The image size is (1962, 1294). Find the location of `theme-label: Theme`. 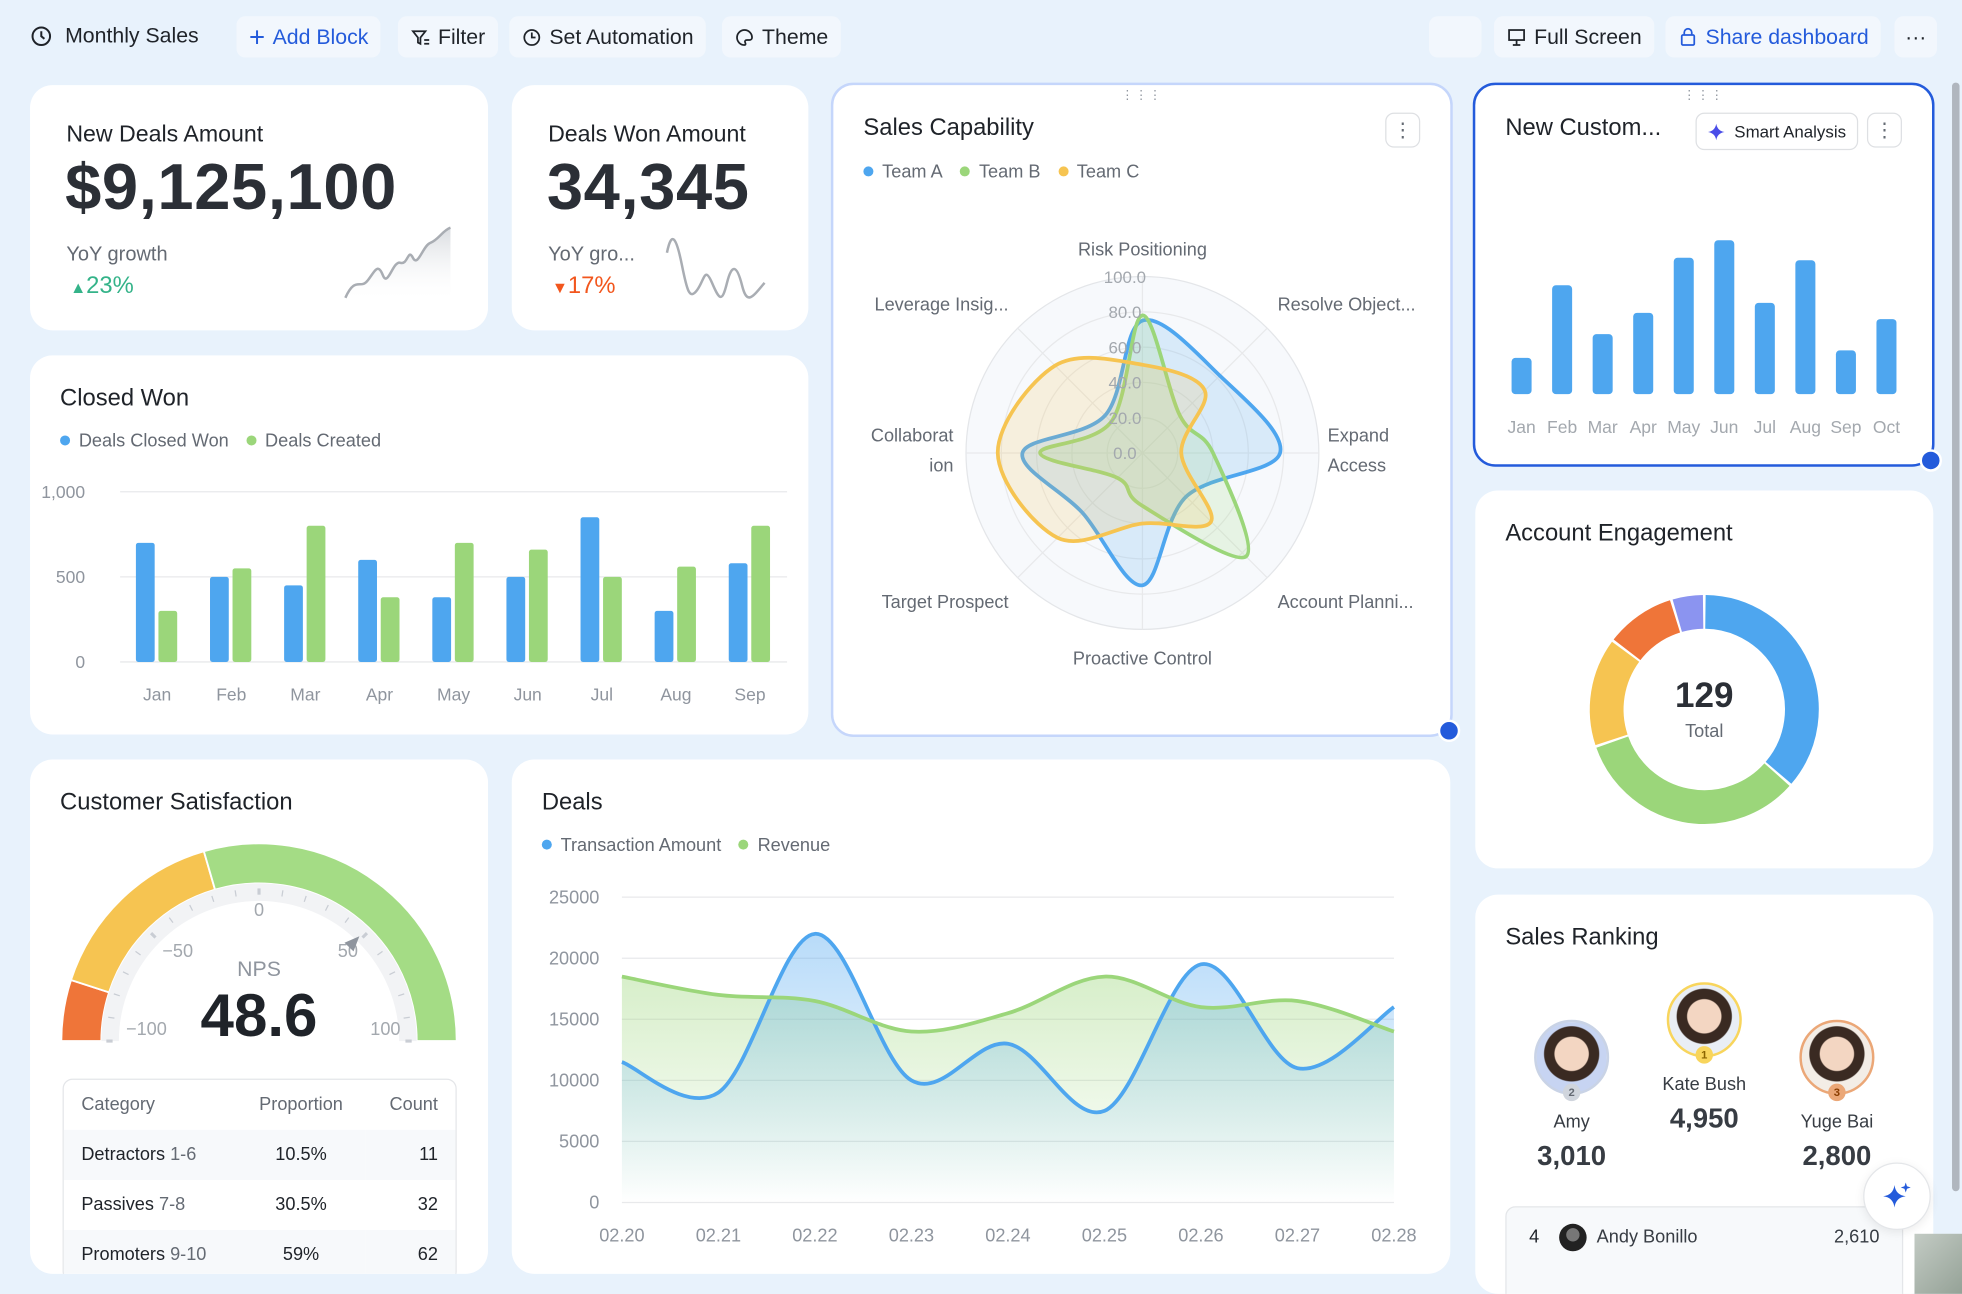

theme-label: Theme is located at coordinates (795, 36).